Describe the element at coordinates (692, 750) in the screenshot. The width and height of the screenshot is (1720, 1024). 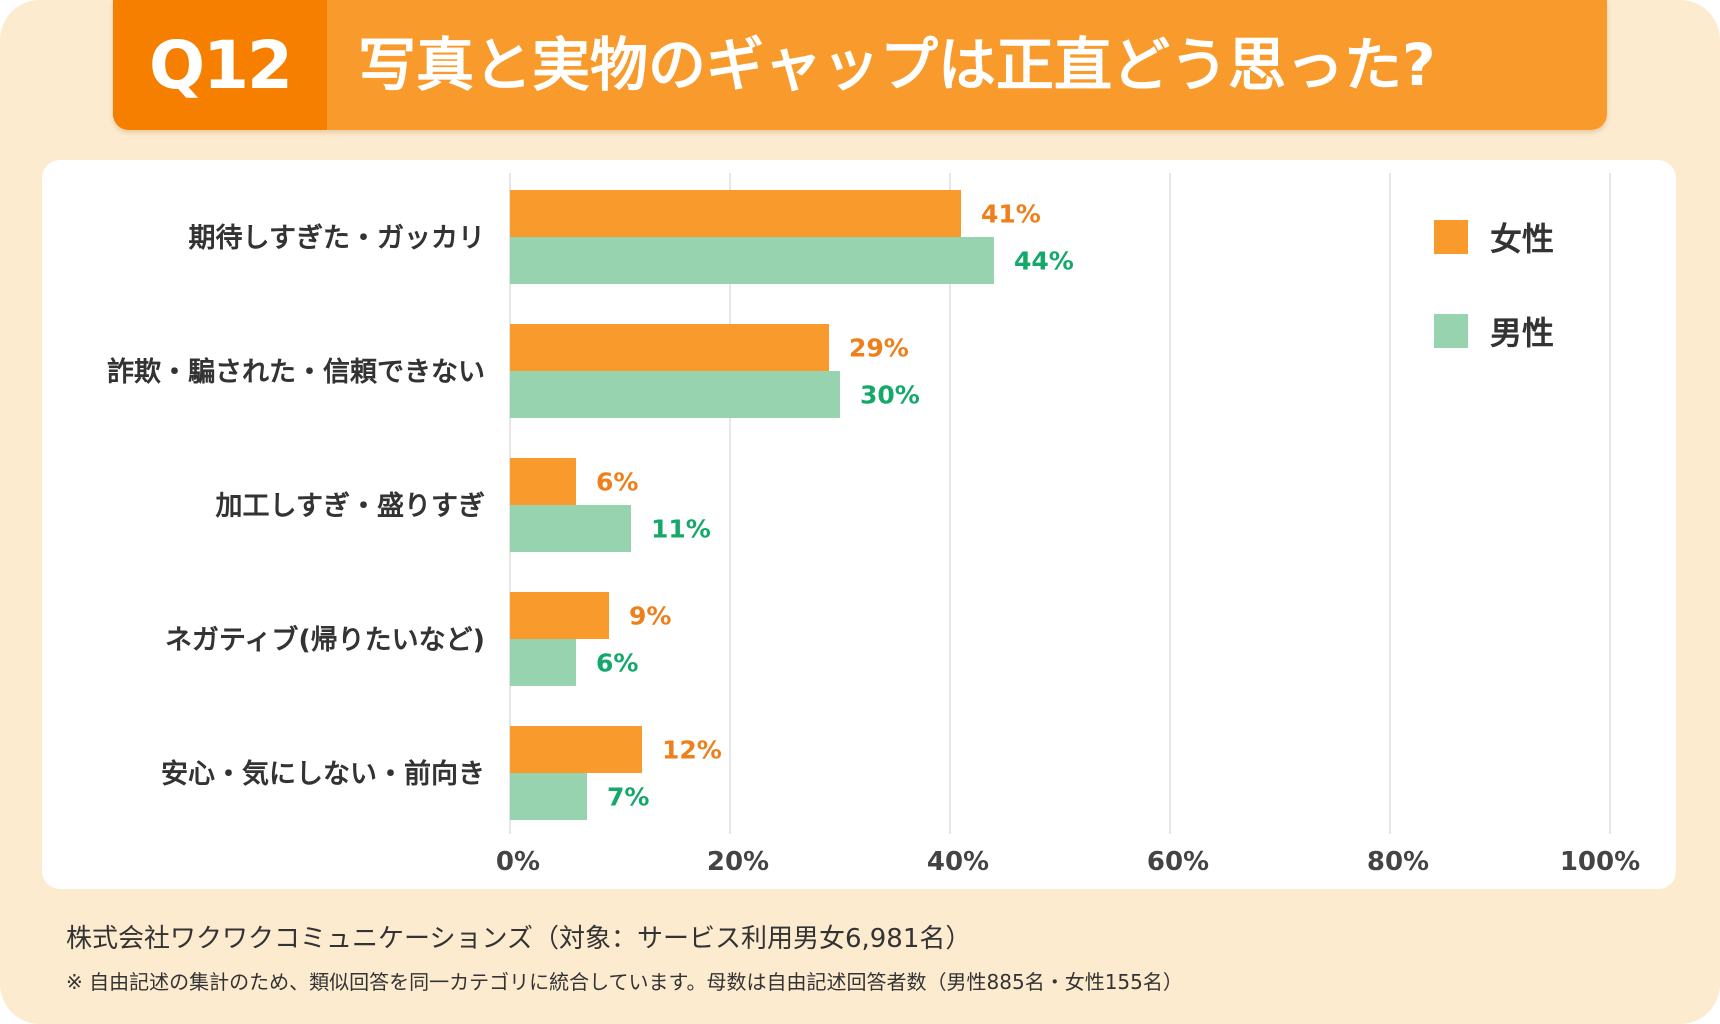
I see `value-label: 12%` at that location.